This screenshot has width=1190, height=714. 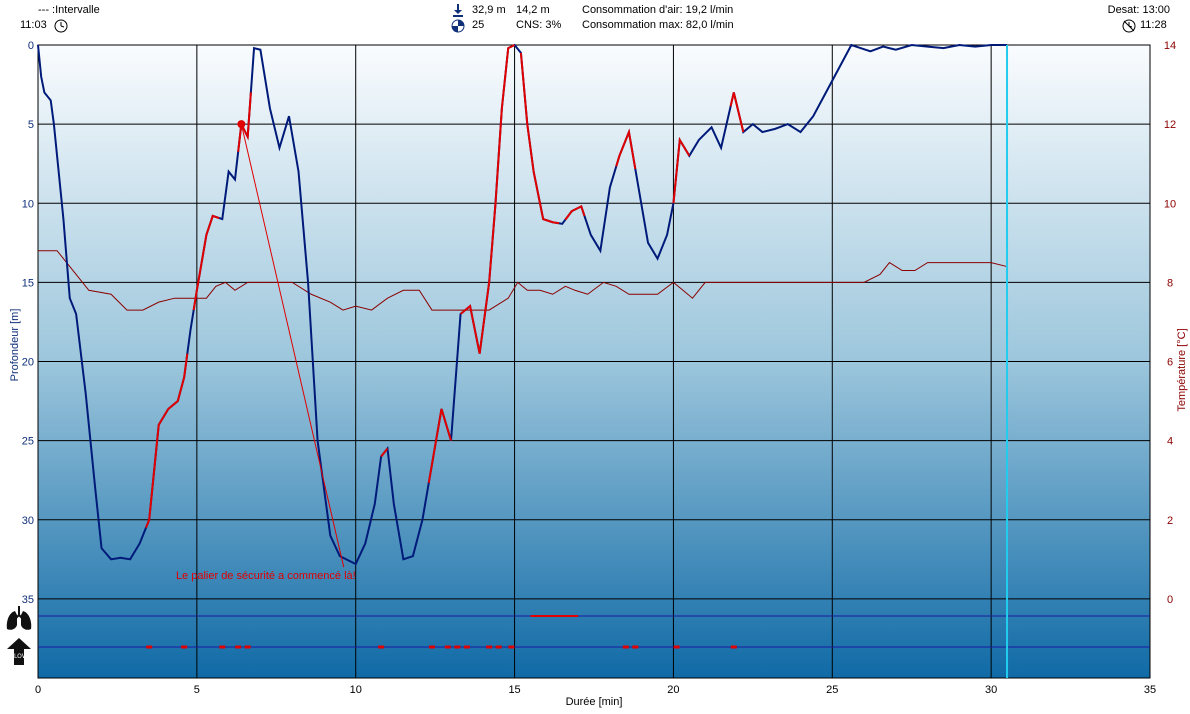 What do you see at coordinates (991, 690) in the screenshot?
I see `x-tick-label: 30` at bounding box center [991, 690].